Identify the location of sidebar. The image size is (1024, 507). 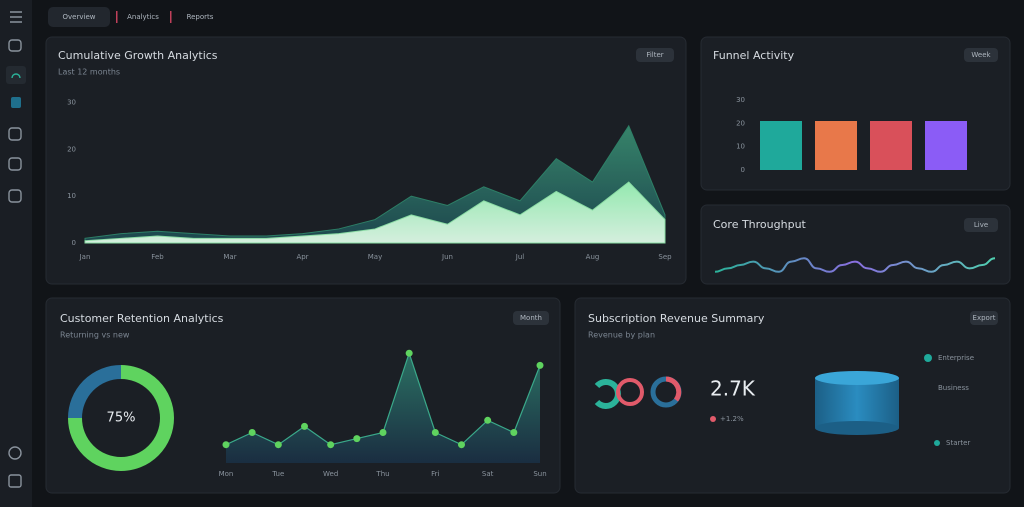
(16, 253).